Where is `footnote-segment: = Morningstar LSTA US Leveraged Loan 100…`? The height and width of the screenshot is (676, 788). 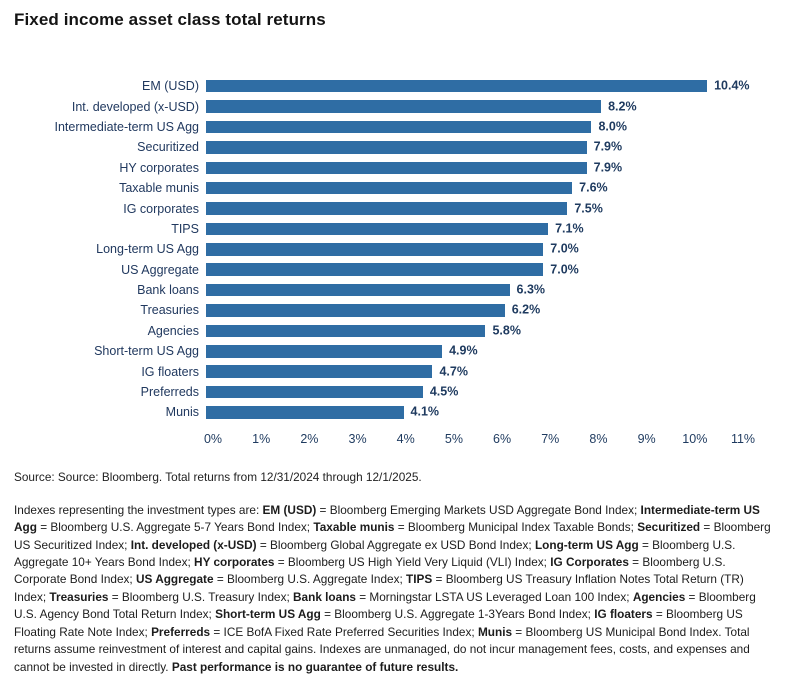
footnote-segment: = Morningstar LSTA US Leveraged Loan 100… is located at coordinates (494, 596).